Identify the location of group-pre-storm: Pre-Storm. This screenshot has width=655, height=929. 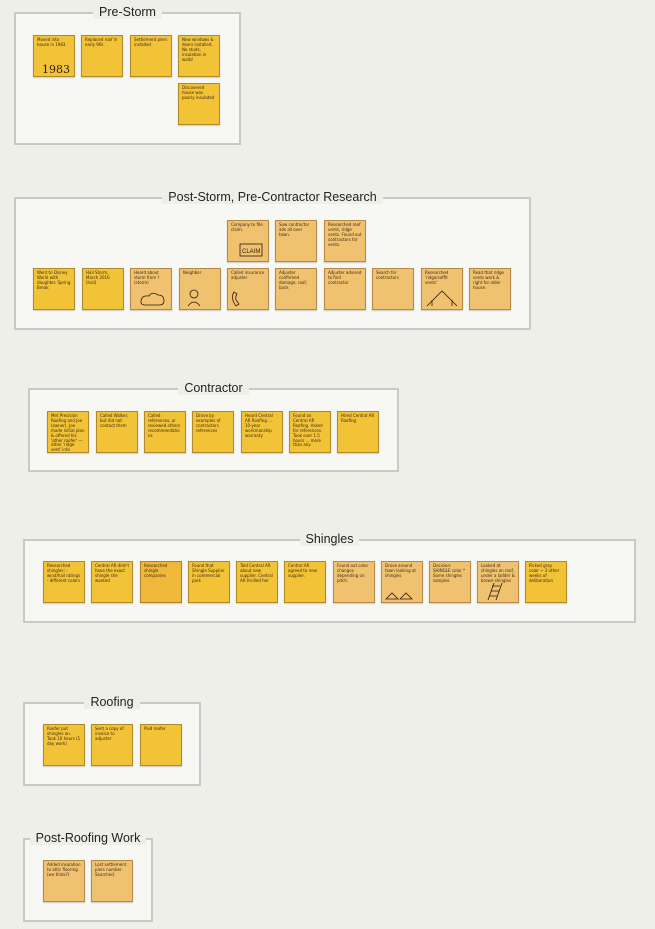
(127, 75).